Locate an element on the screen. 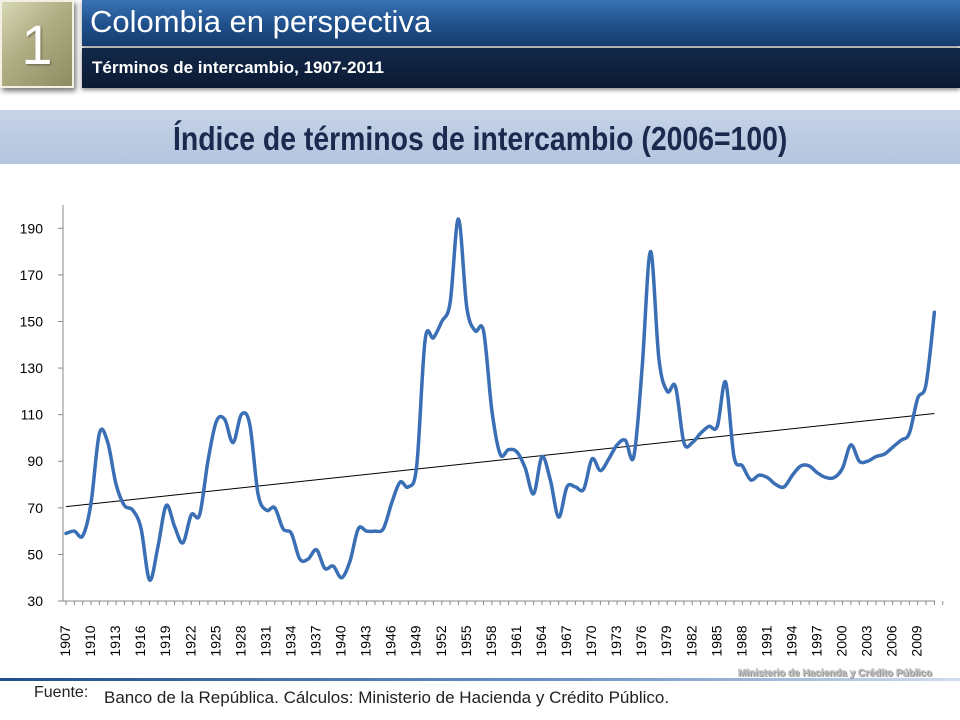  x-tick-label: 1976 is located at coordinates (641, 640).